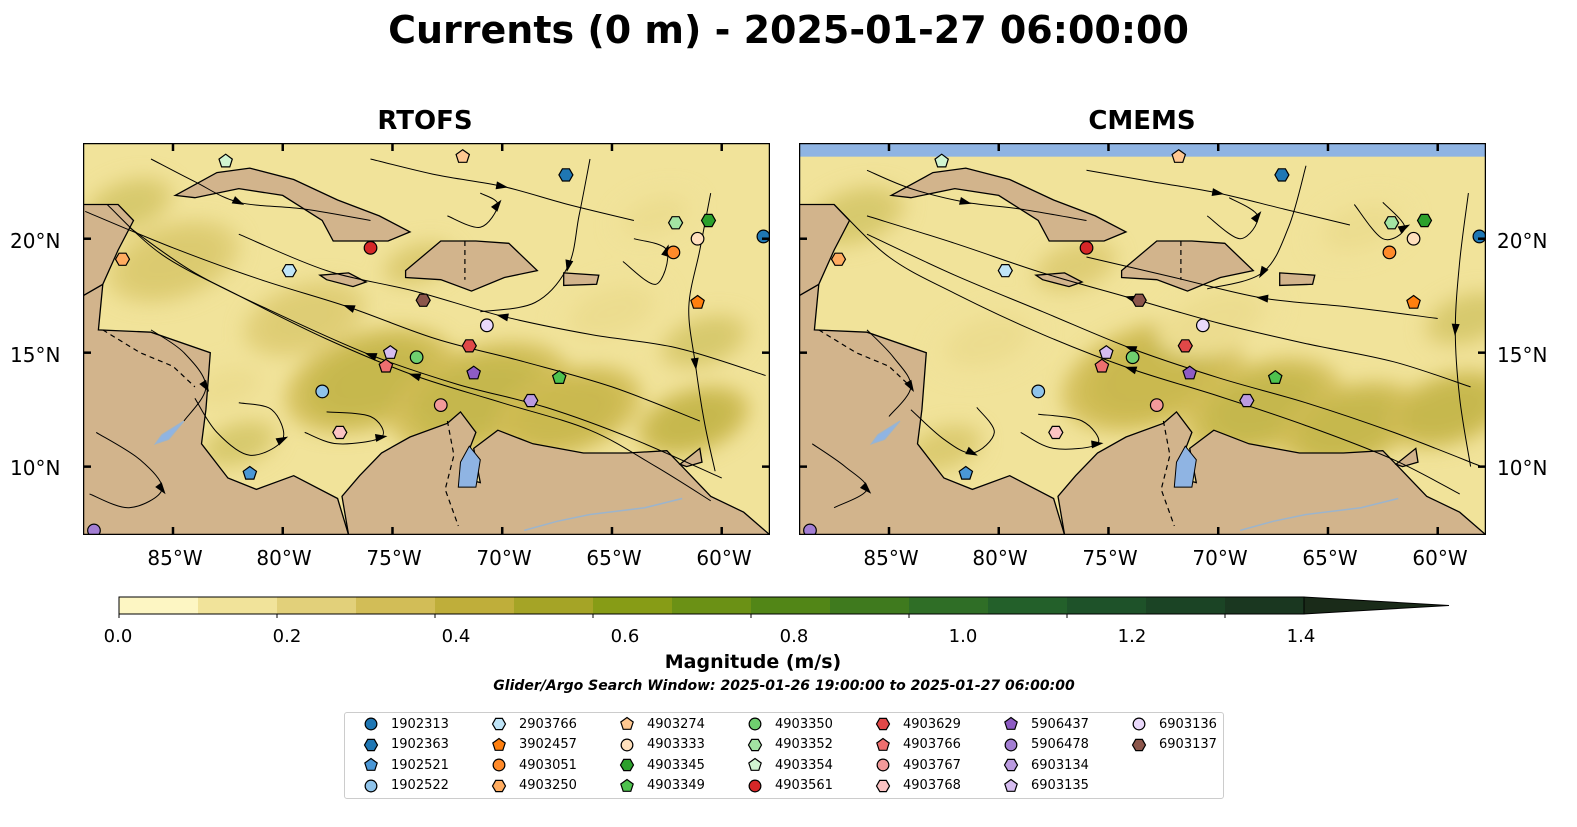 This screenshot has width=1577, height=827. I want to click on legend-item: 4903766, so click(917, 745).